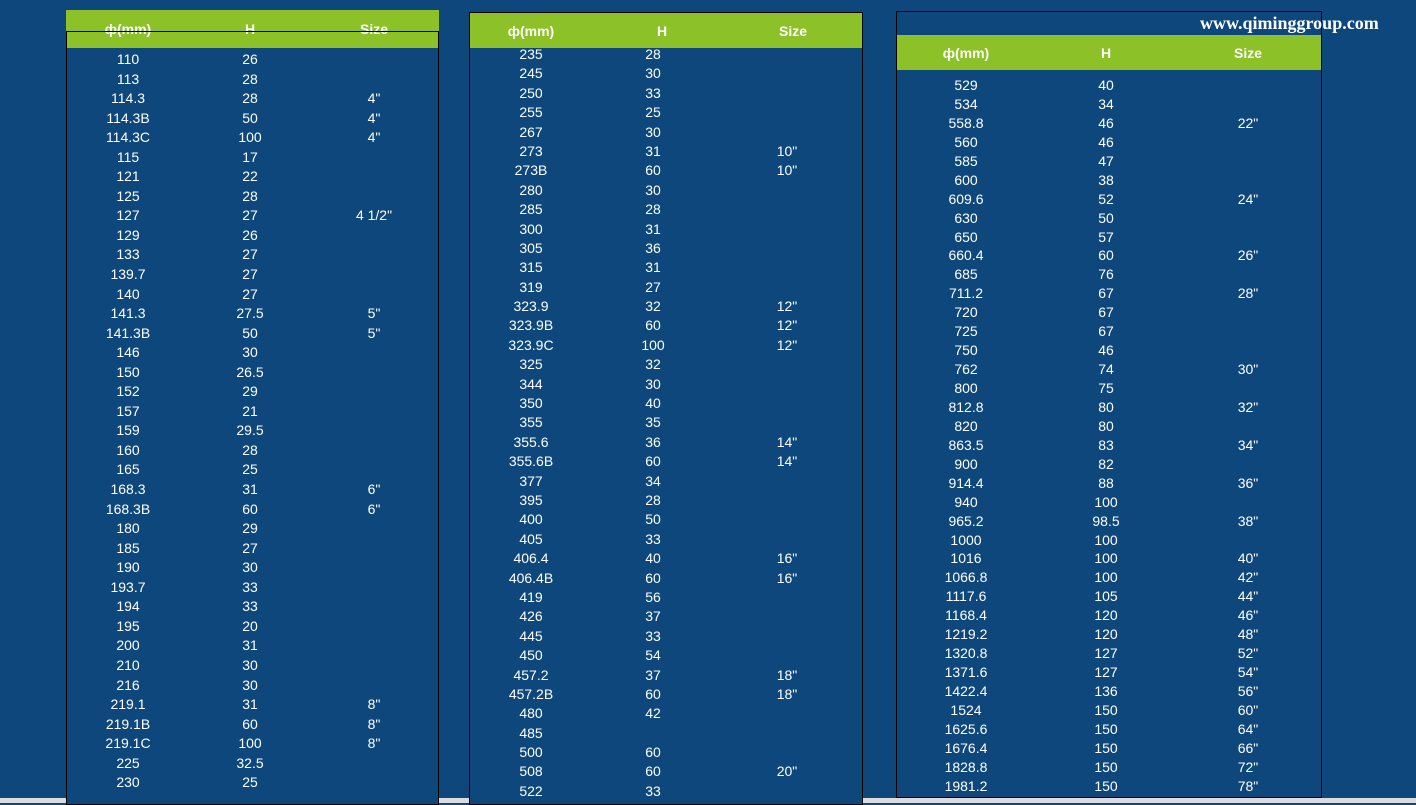 This screenshot has height=805, width=1416. I want to click on cell-size: 16", so click(787, 577).